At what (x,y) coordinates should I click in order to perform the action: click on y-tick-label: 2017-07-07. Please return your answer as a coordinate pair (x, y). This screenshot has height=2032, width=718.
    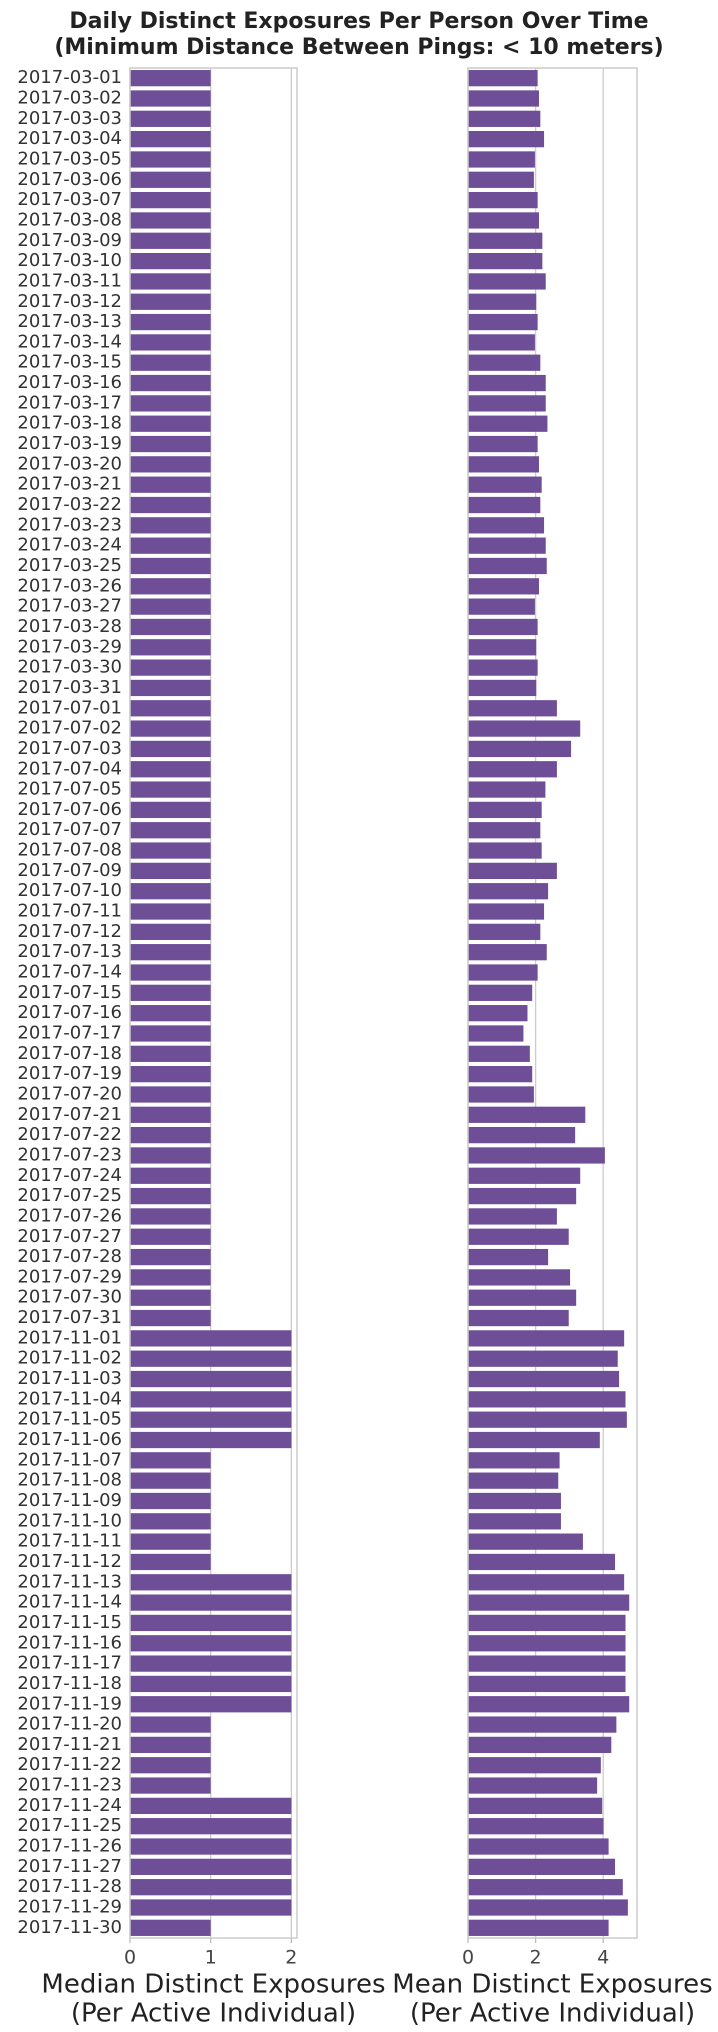
    Looking at the image, I should click on (69, 829).